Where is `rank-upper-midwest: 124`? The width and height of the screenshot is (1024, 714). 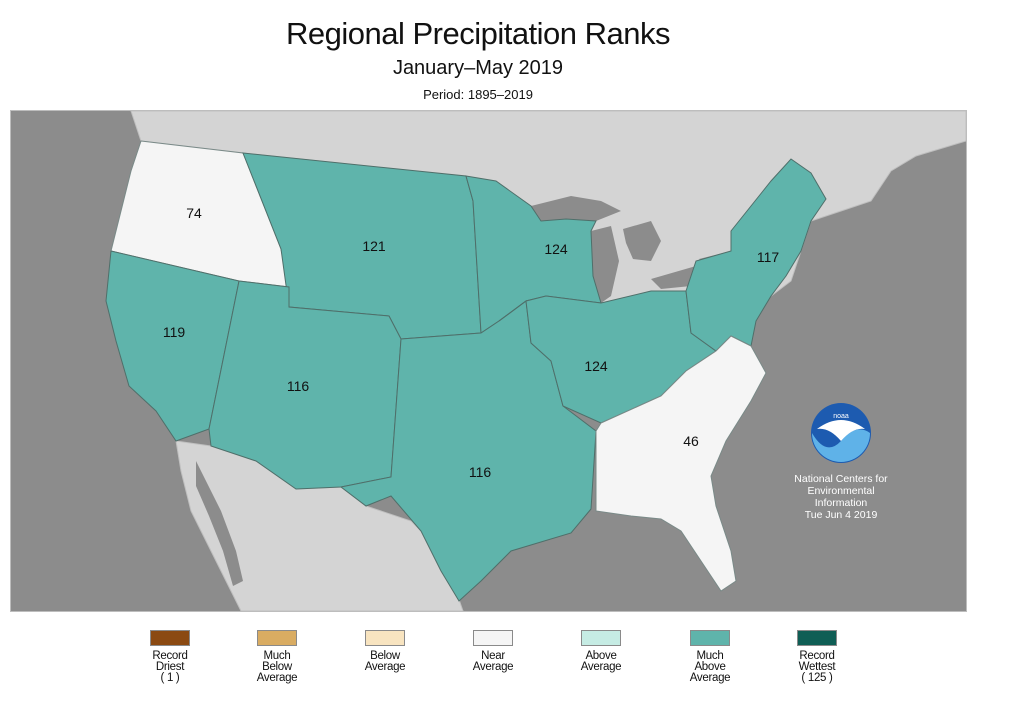
rank-upper-midwest: 124 is located at coordinates (556, 249).